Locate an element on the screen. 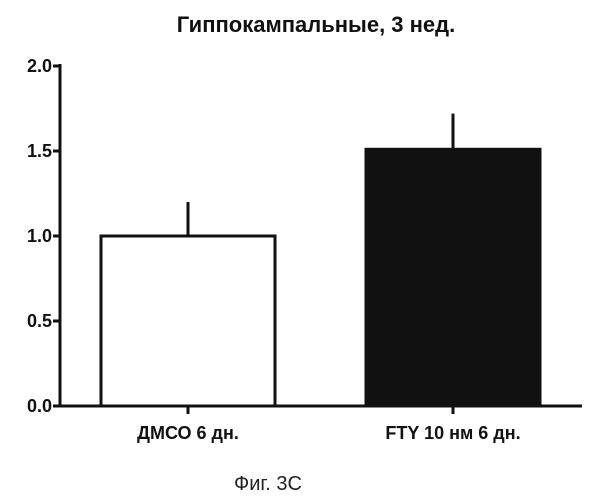 Image resolution: width=593 pixels, height=500 pixels. x-category-label-0: ДМСО 6 дн. is located at coordinates (188, 433).